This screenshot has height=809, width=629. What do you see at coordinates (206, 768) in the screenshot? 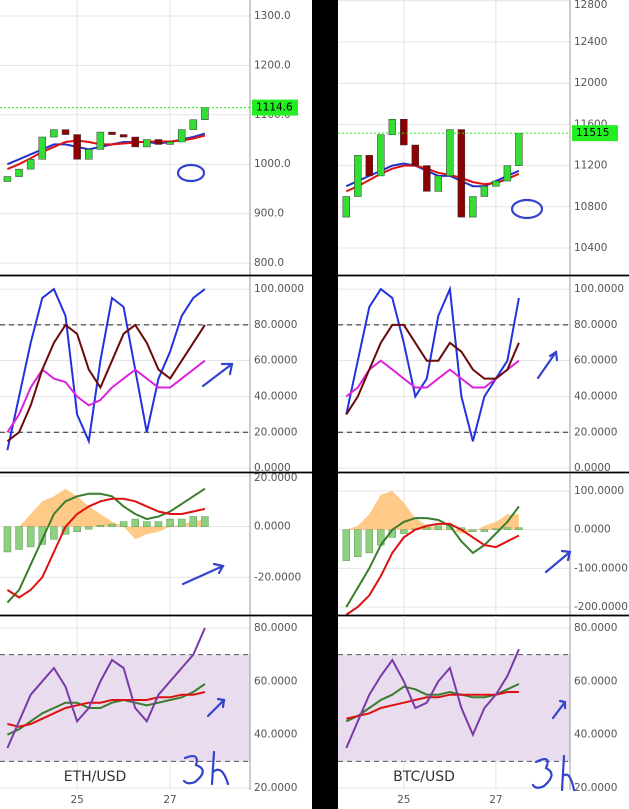
I see `timeframe-note` at bounding box center [206, 768].